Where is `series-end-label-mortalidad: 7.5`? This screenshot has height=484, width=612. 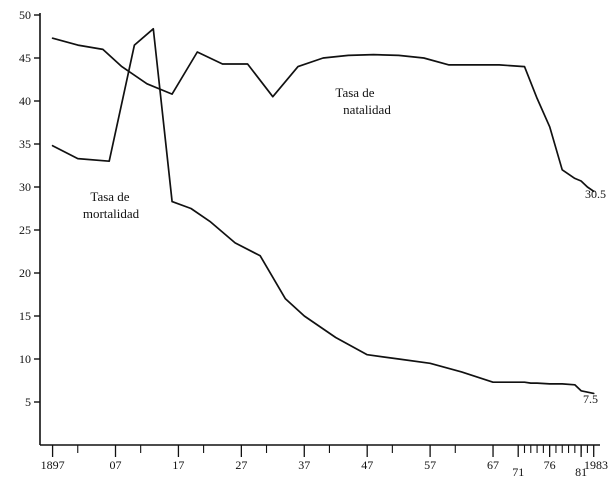
series-end-label-mortalidad: 7.5 is located at coordinates (590, 399).